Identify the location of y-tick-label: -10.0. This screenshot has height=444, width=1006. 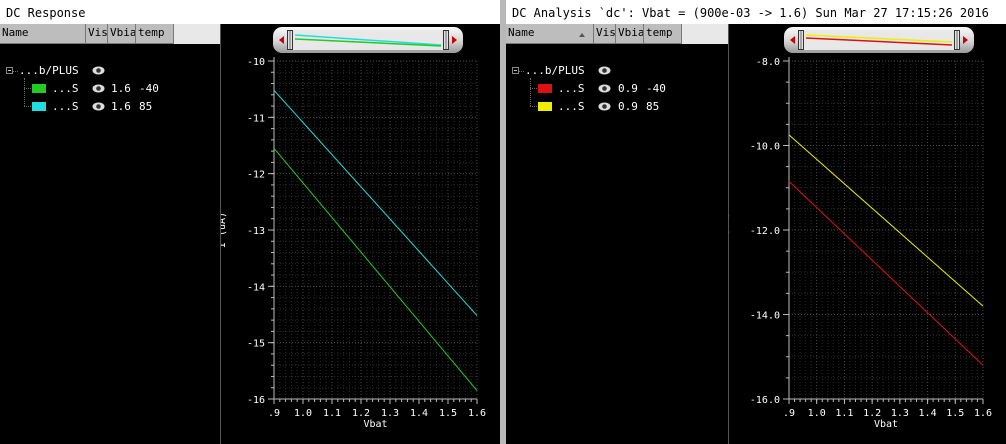
(765, 147).